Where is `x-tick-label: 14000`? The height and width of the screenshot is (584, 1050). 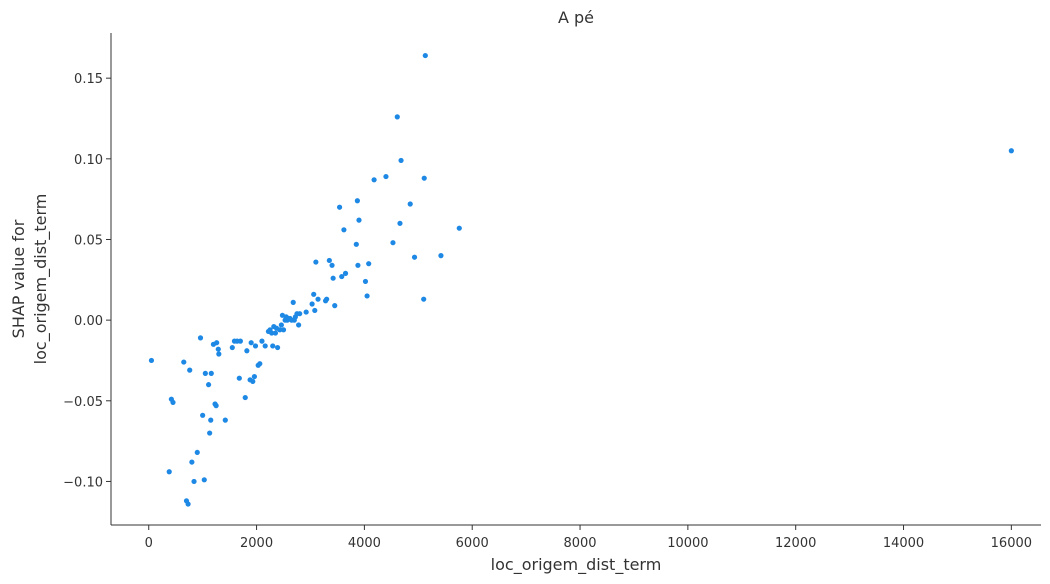 x-tick-label: 14000 is located at coordinates (903, 543).